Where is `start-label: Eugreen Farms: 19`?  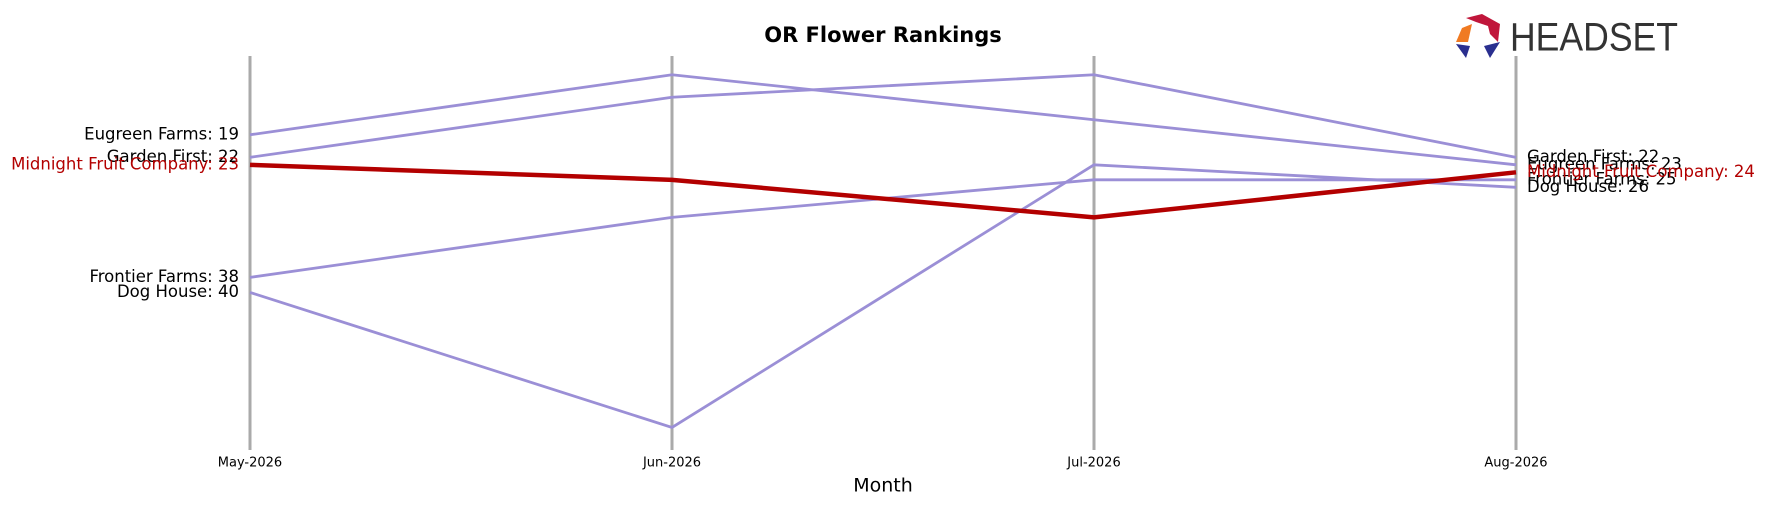 start-label: Eugreen Farms: 19 is located at coordinates (161, 133).